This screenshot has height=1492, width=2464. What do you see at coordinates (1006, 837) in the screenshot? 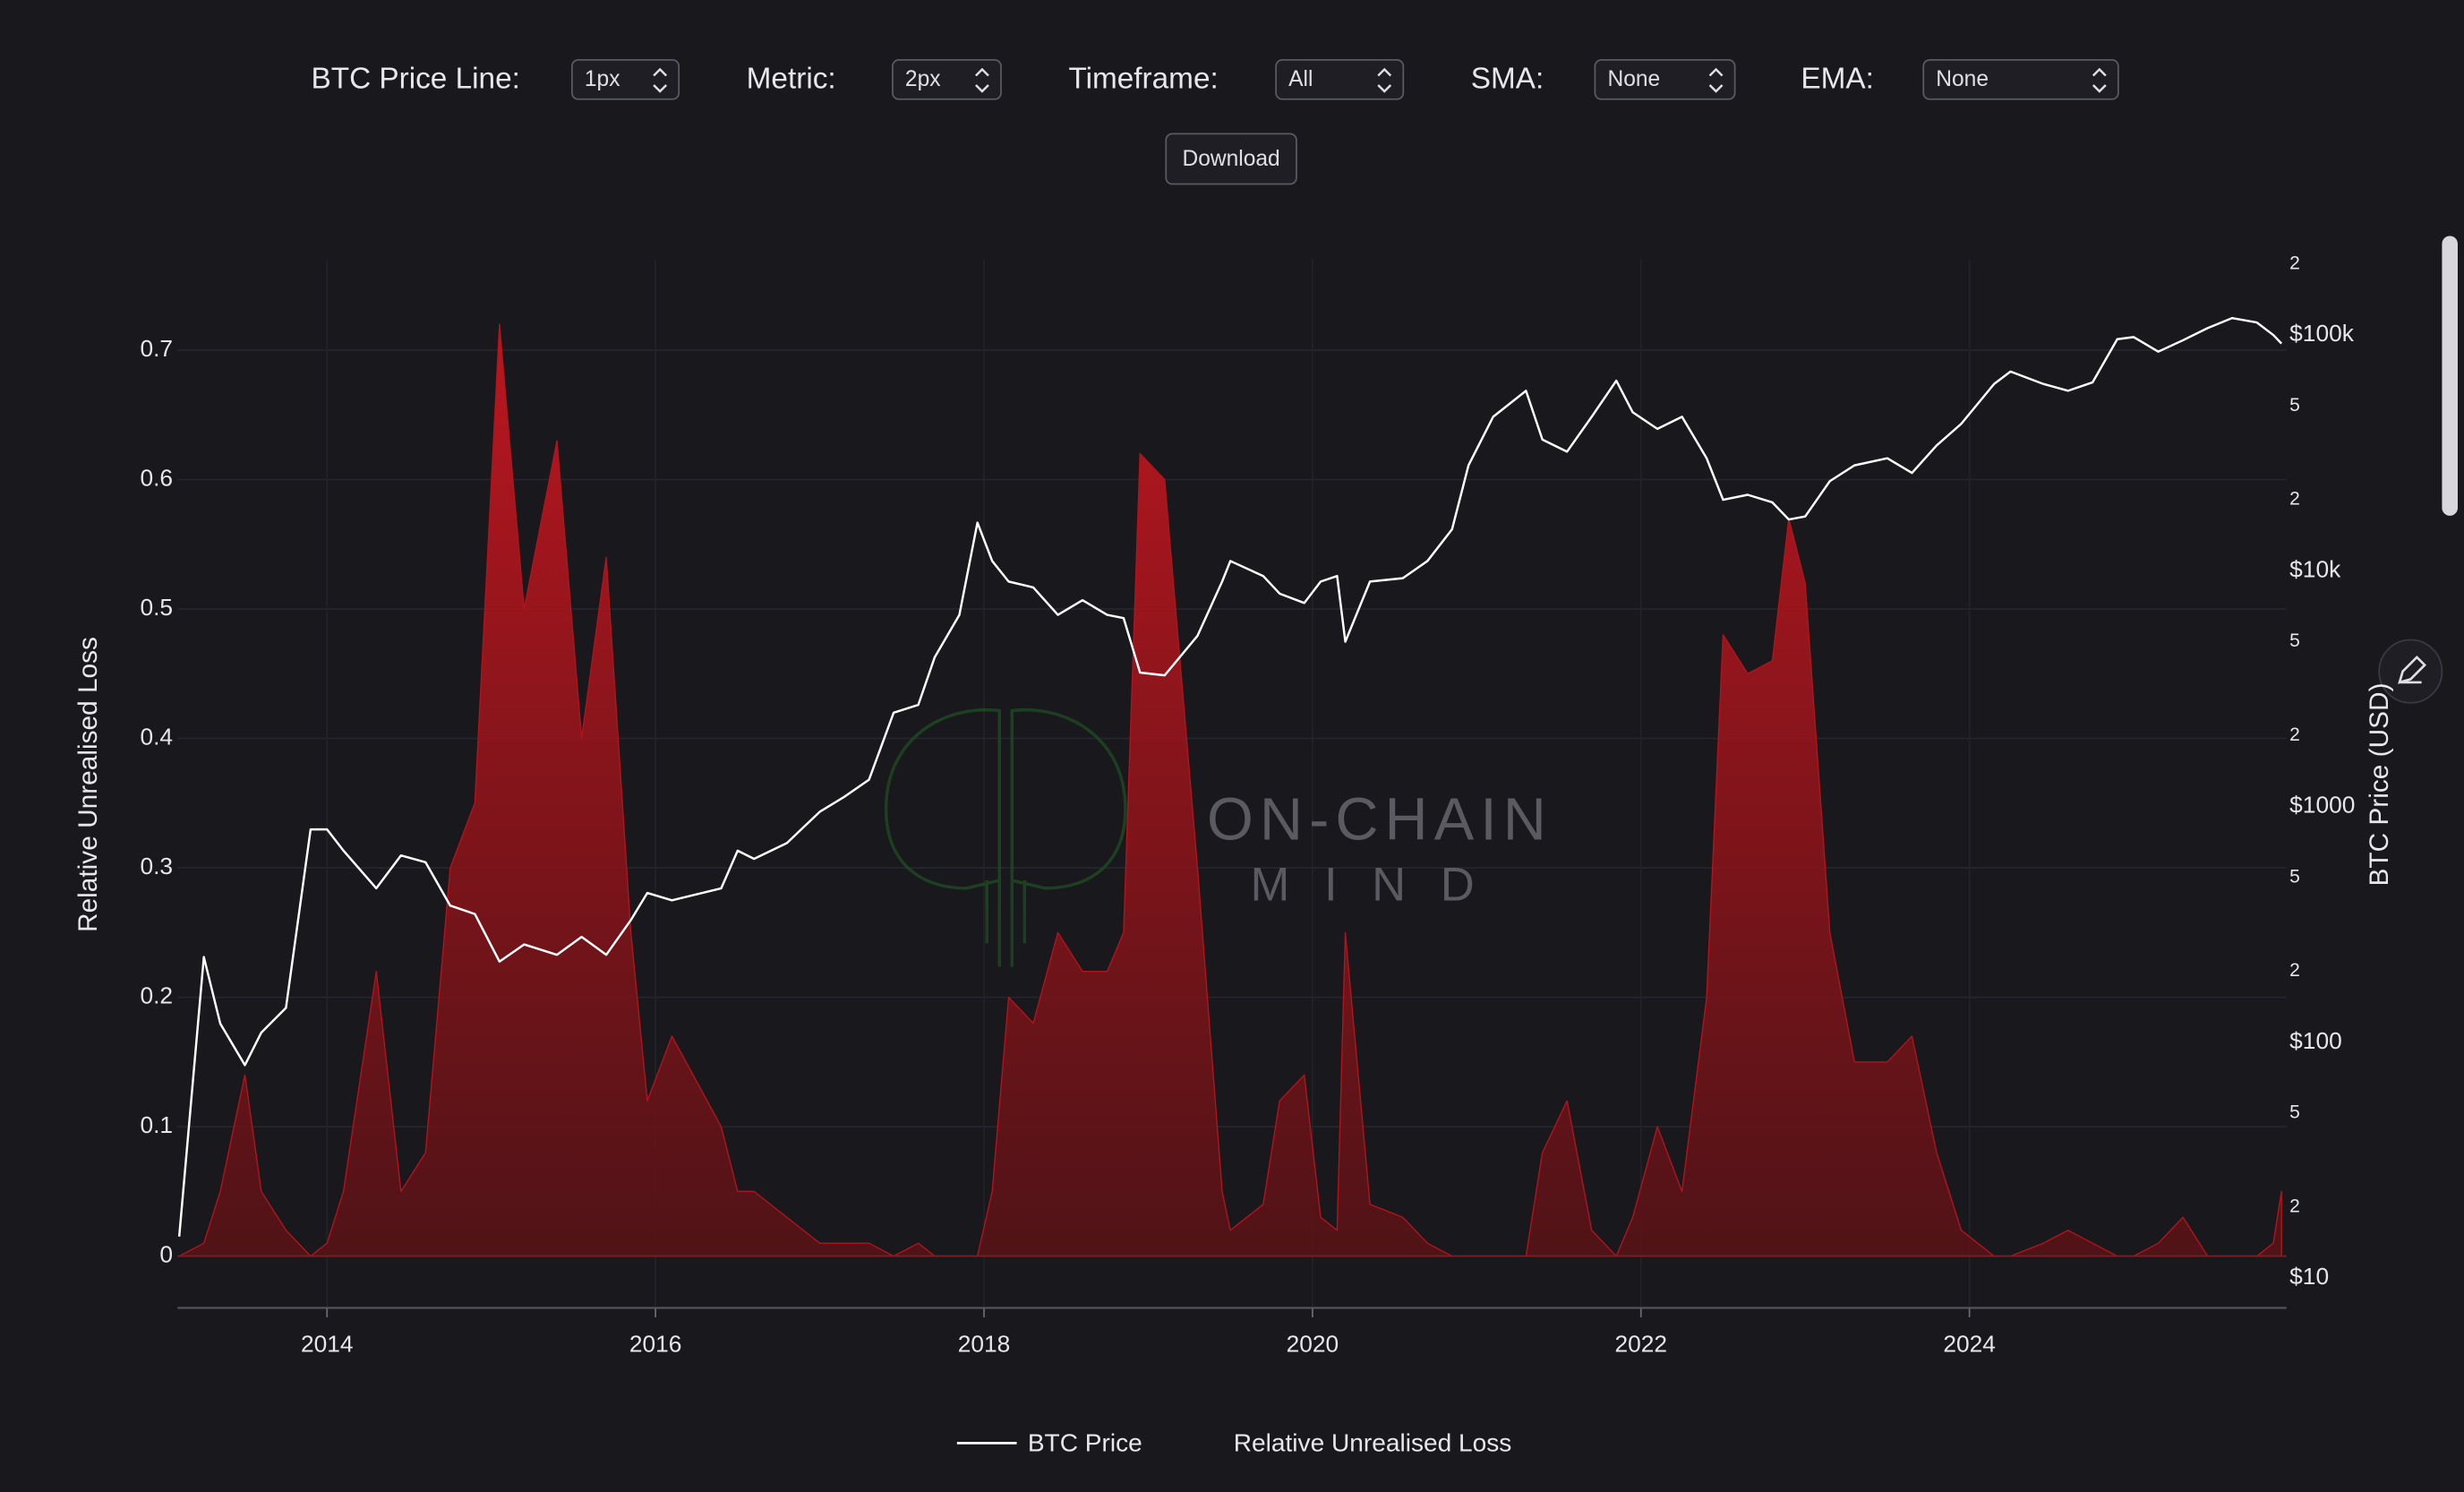
I see `watermark-logo` at bounding box center [1006, 837].